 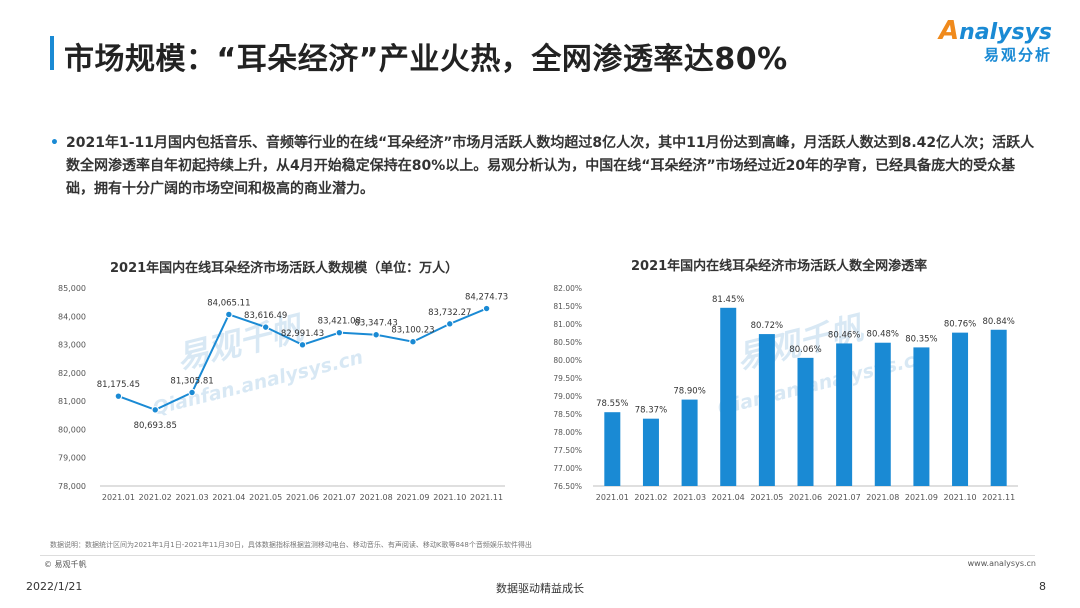 I want to click on bar-value-label: 78.55%, so click(x=612, y=404).